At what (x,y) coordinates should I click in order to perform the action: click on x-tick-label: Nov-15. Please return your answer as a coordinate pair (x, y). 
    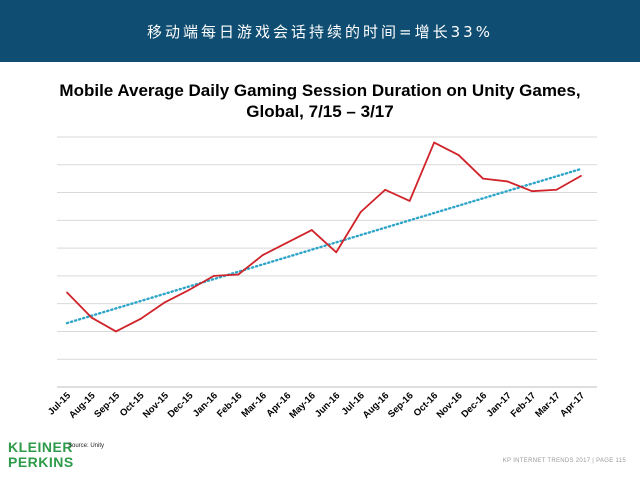
    Looking at the image, I should click on (156, 405).